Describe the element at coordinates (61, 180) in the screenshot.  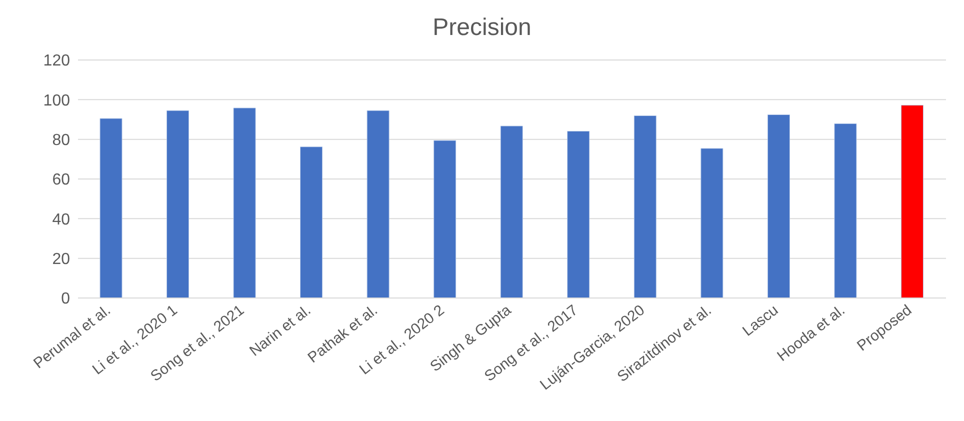
I see `y-tick-label: 60` at that location.